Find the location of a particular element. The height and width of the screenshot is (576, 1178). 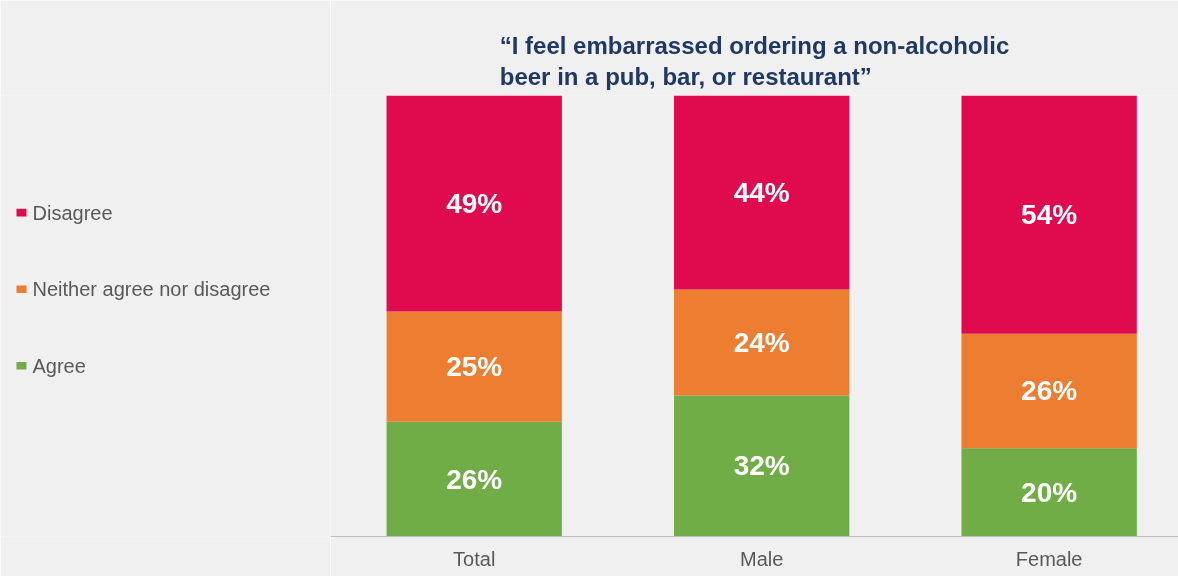

data-label: 54% is located at coordinates (1049, 215).